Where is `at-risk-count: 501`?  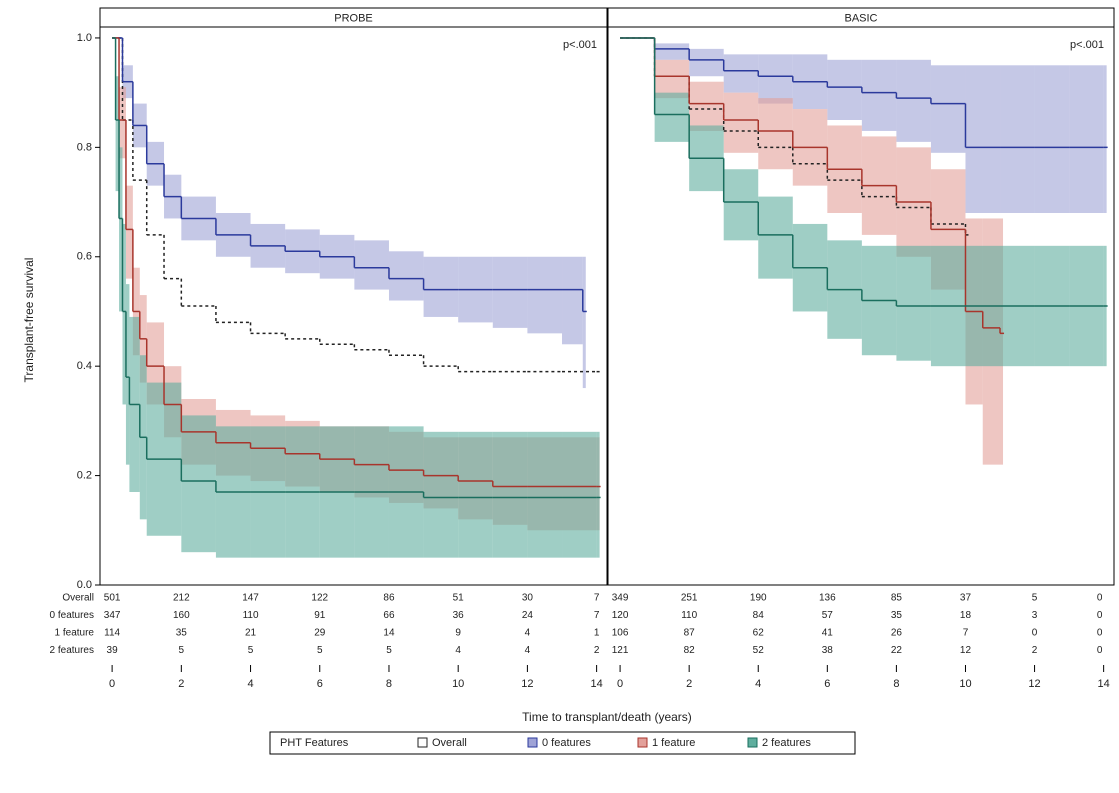
at-risk-count: 501 is located at coordinates (112, 598).